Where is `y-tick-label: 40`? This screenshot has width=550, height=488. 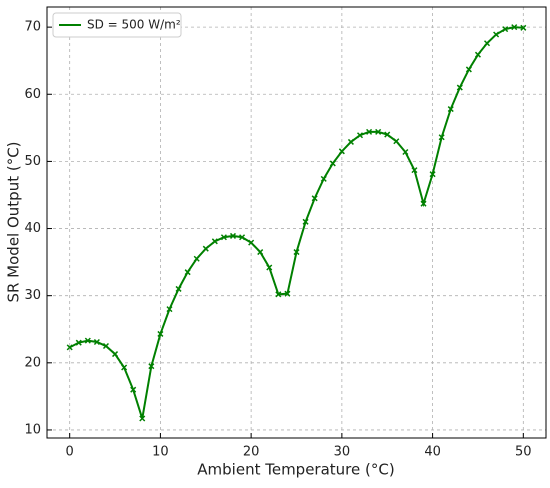
y-tick-label: 40 is located at coordinates (32, 228).